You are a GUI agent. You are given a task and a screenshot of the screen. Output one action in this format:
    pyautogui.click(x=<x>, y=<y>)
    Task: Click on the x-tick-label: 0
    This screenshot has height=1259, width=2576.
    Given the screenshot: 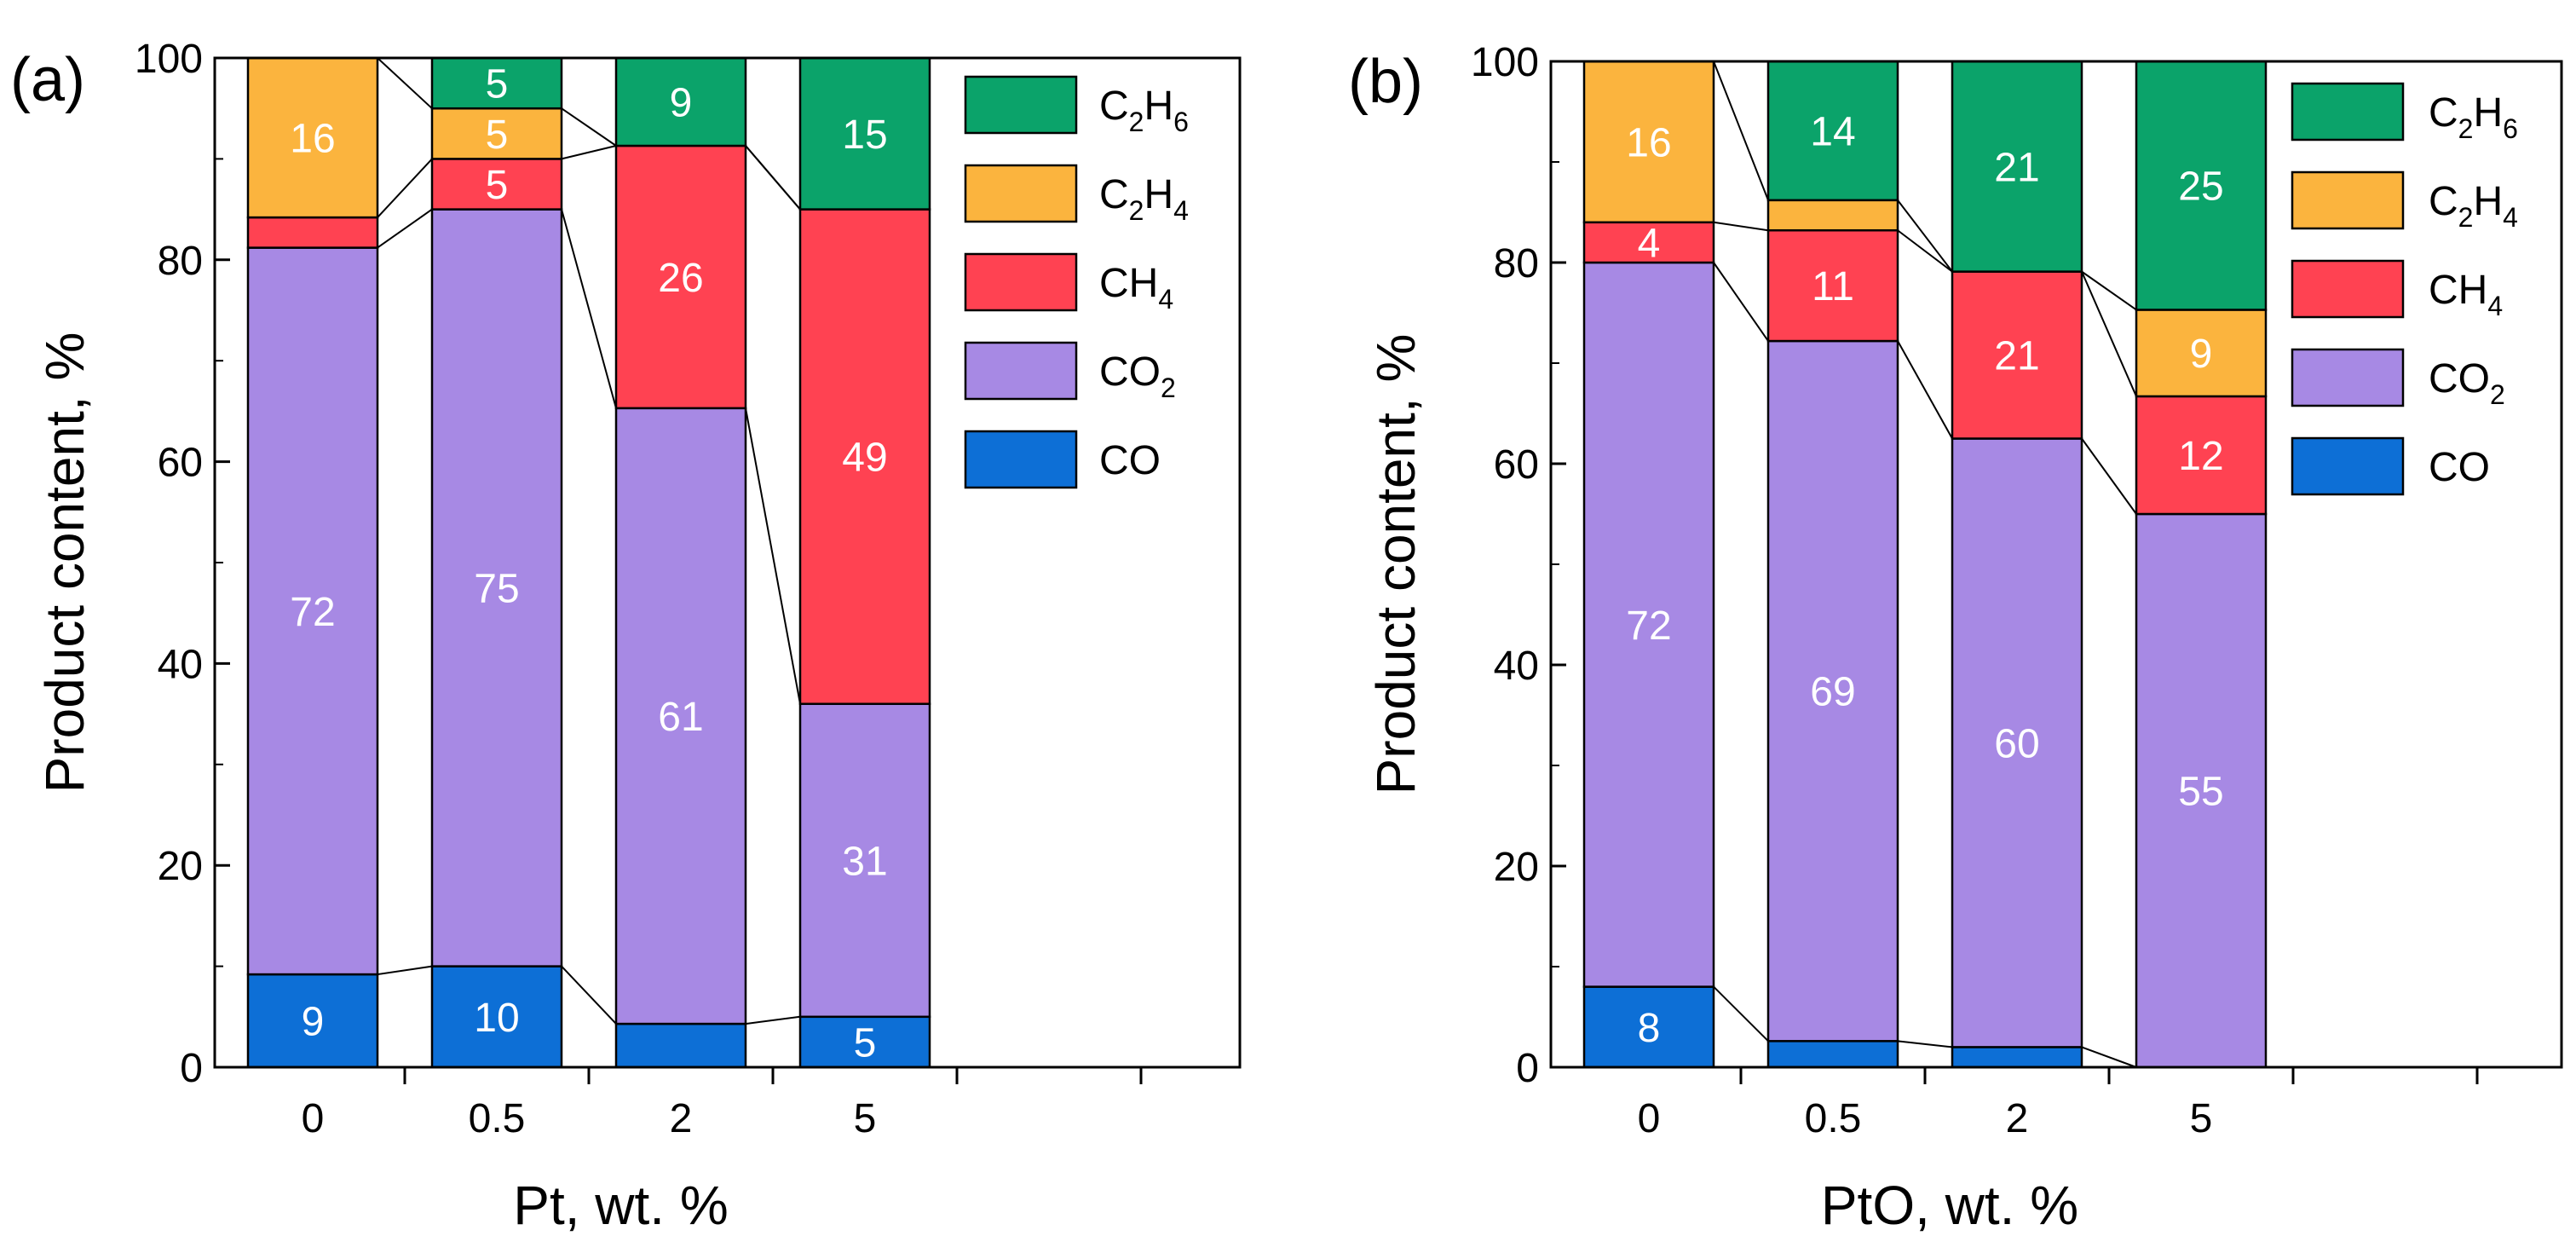 What is the action you would take?
    pyautogui.click(x=313, y=1118)
    